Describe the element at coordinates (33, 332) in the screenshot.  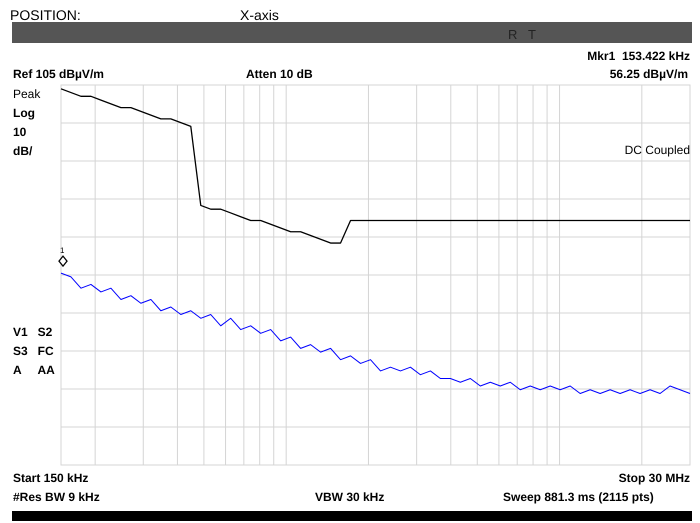
I see `text: V1 S2` at that location.